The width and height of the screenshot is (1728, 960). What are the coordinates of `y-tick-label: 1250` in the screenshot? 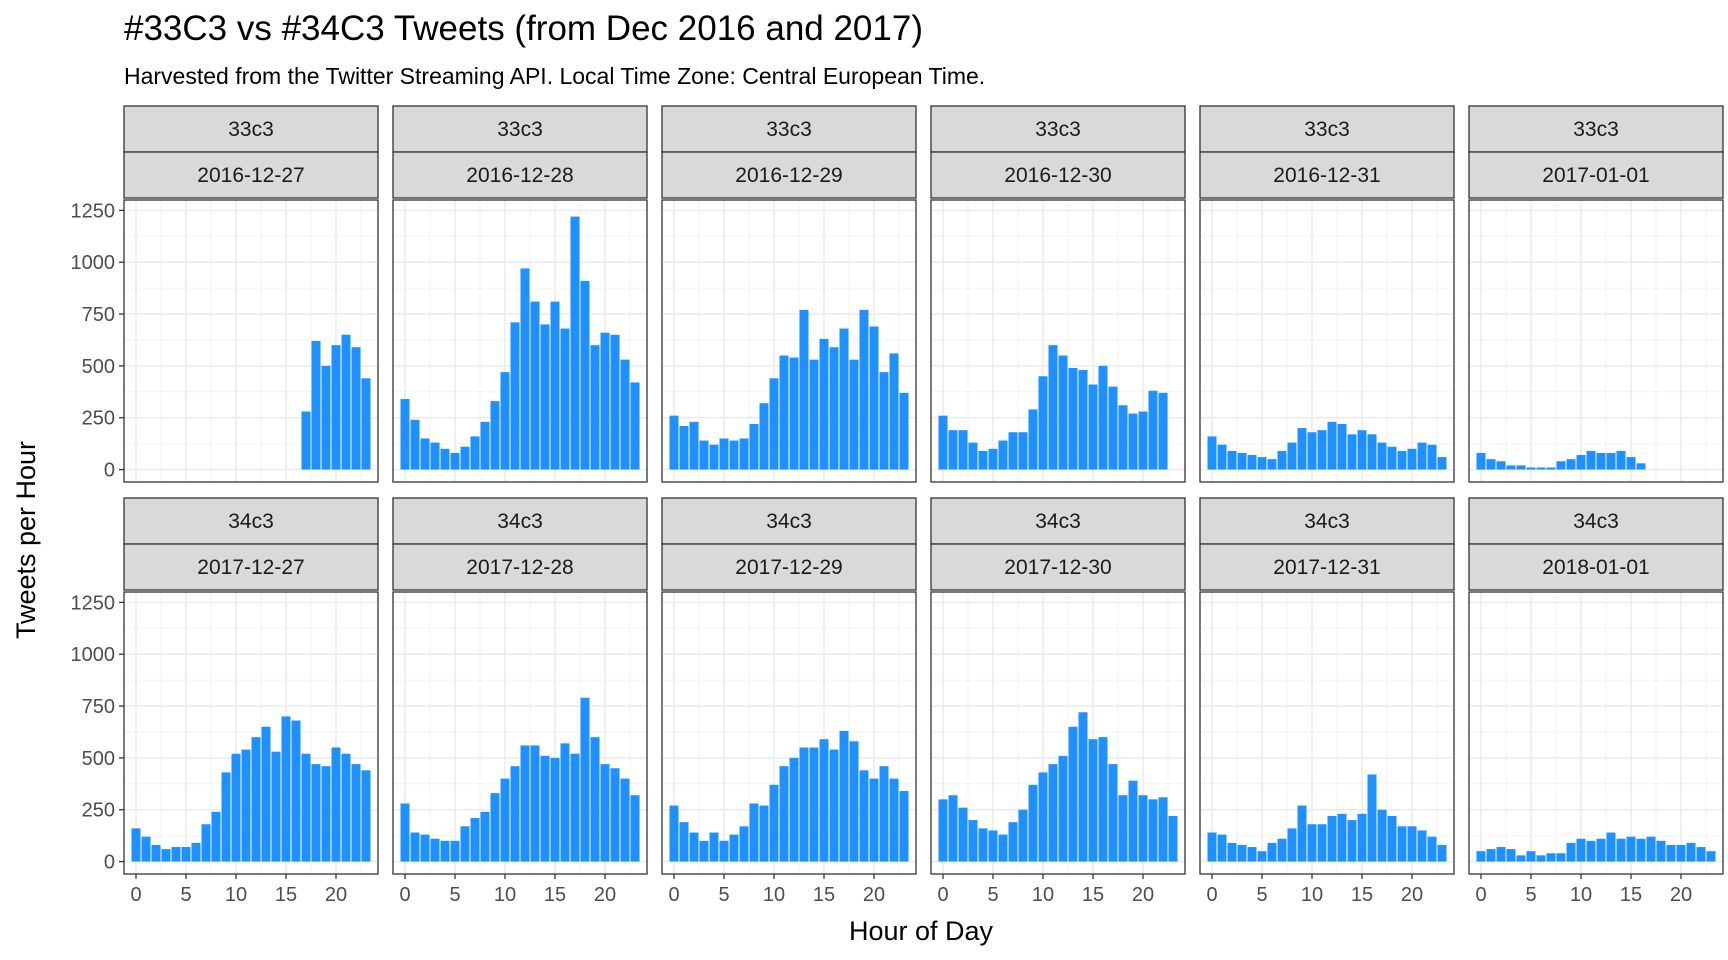 It's located at (93, 603).